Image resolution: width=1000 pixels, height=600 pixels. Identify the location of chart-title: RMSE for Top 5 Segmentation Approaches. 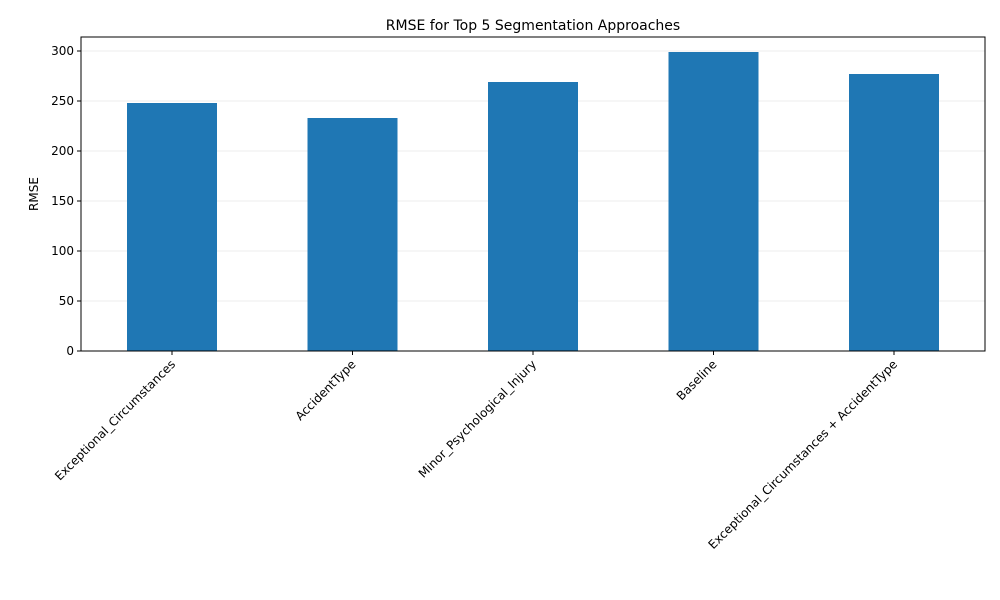
(533, 26).